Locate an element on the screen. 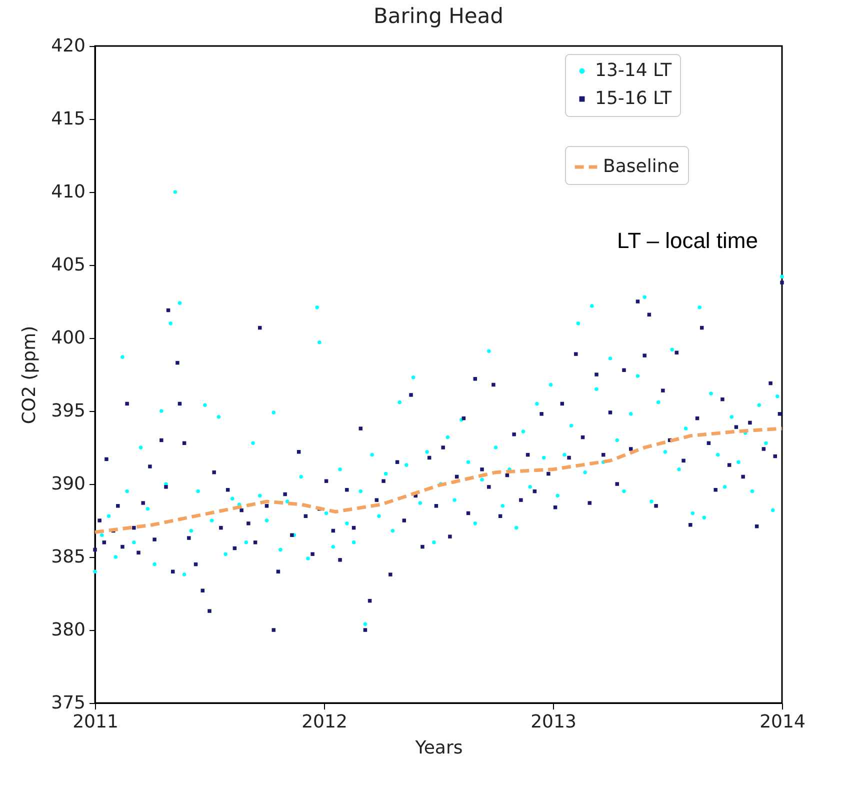 The width and height of the screenshot is (851, 790). x-tick-label: 2011 is located at coordinates (95, 722).